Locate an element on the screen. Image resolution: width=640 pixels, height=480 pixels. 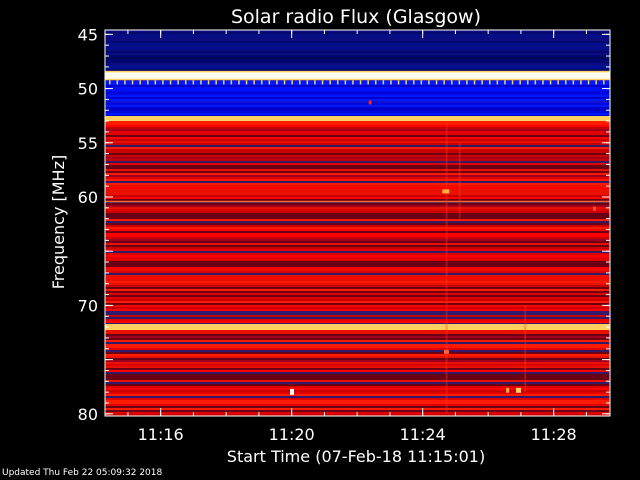
hot-line-49mhz-edge is located at coordinates (357, 79).